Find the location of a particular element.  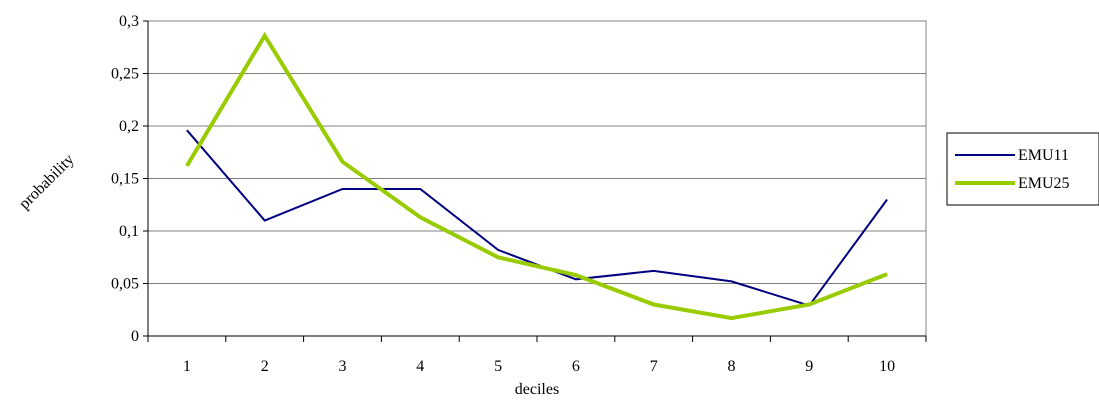

y-tick-label: 0,2 is located at coordinates (129, 126).